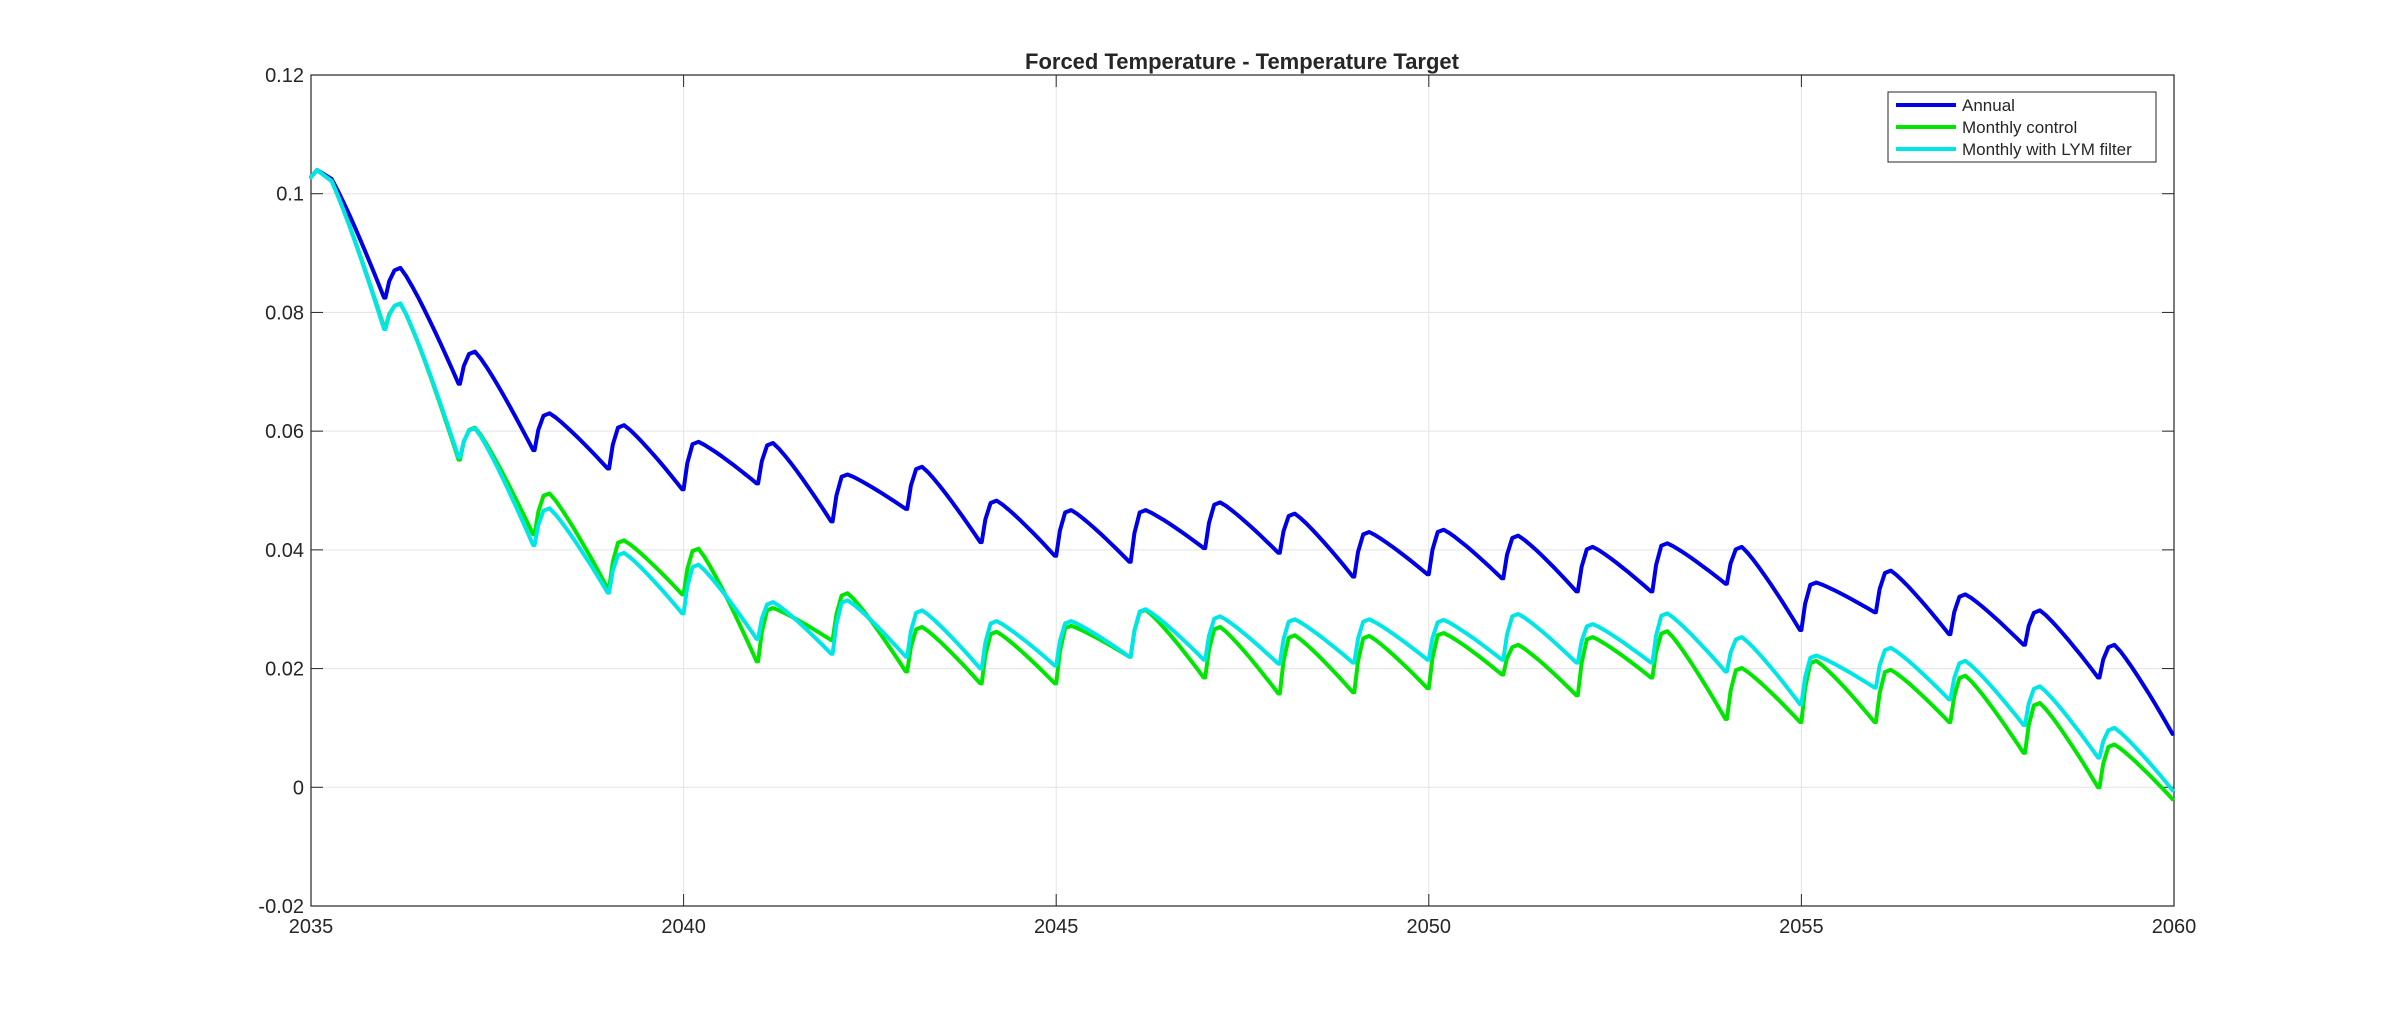 The image size is (2400, 1018). Describe the element at coordinates (284, 76) in the screenshot. I see `y-tick-label: 0.12` at that location.